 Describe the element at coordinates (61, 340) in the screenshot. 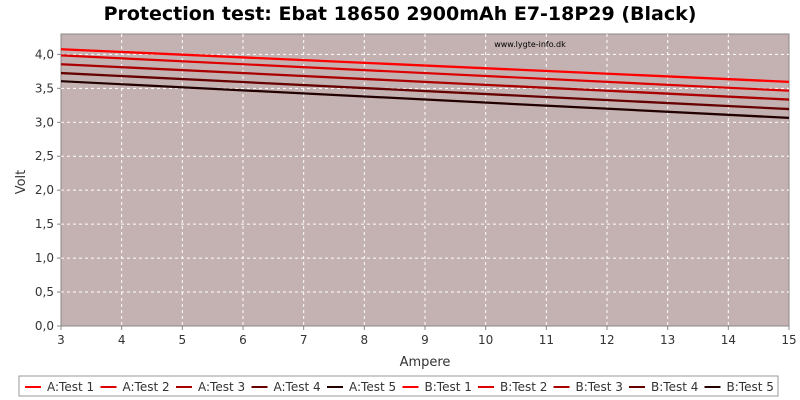

I see `x-tick-label: 3` at that location.